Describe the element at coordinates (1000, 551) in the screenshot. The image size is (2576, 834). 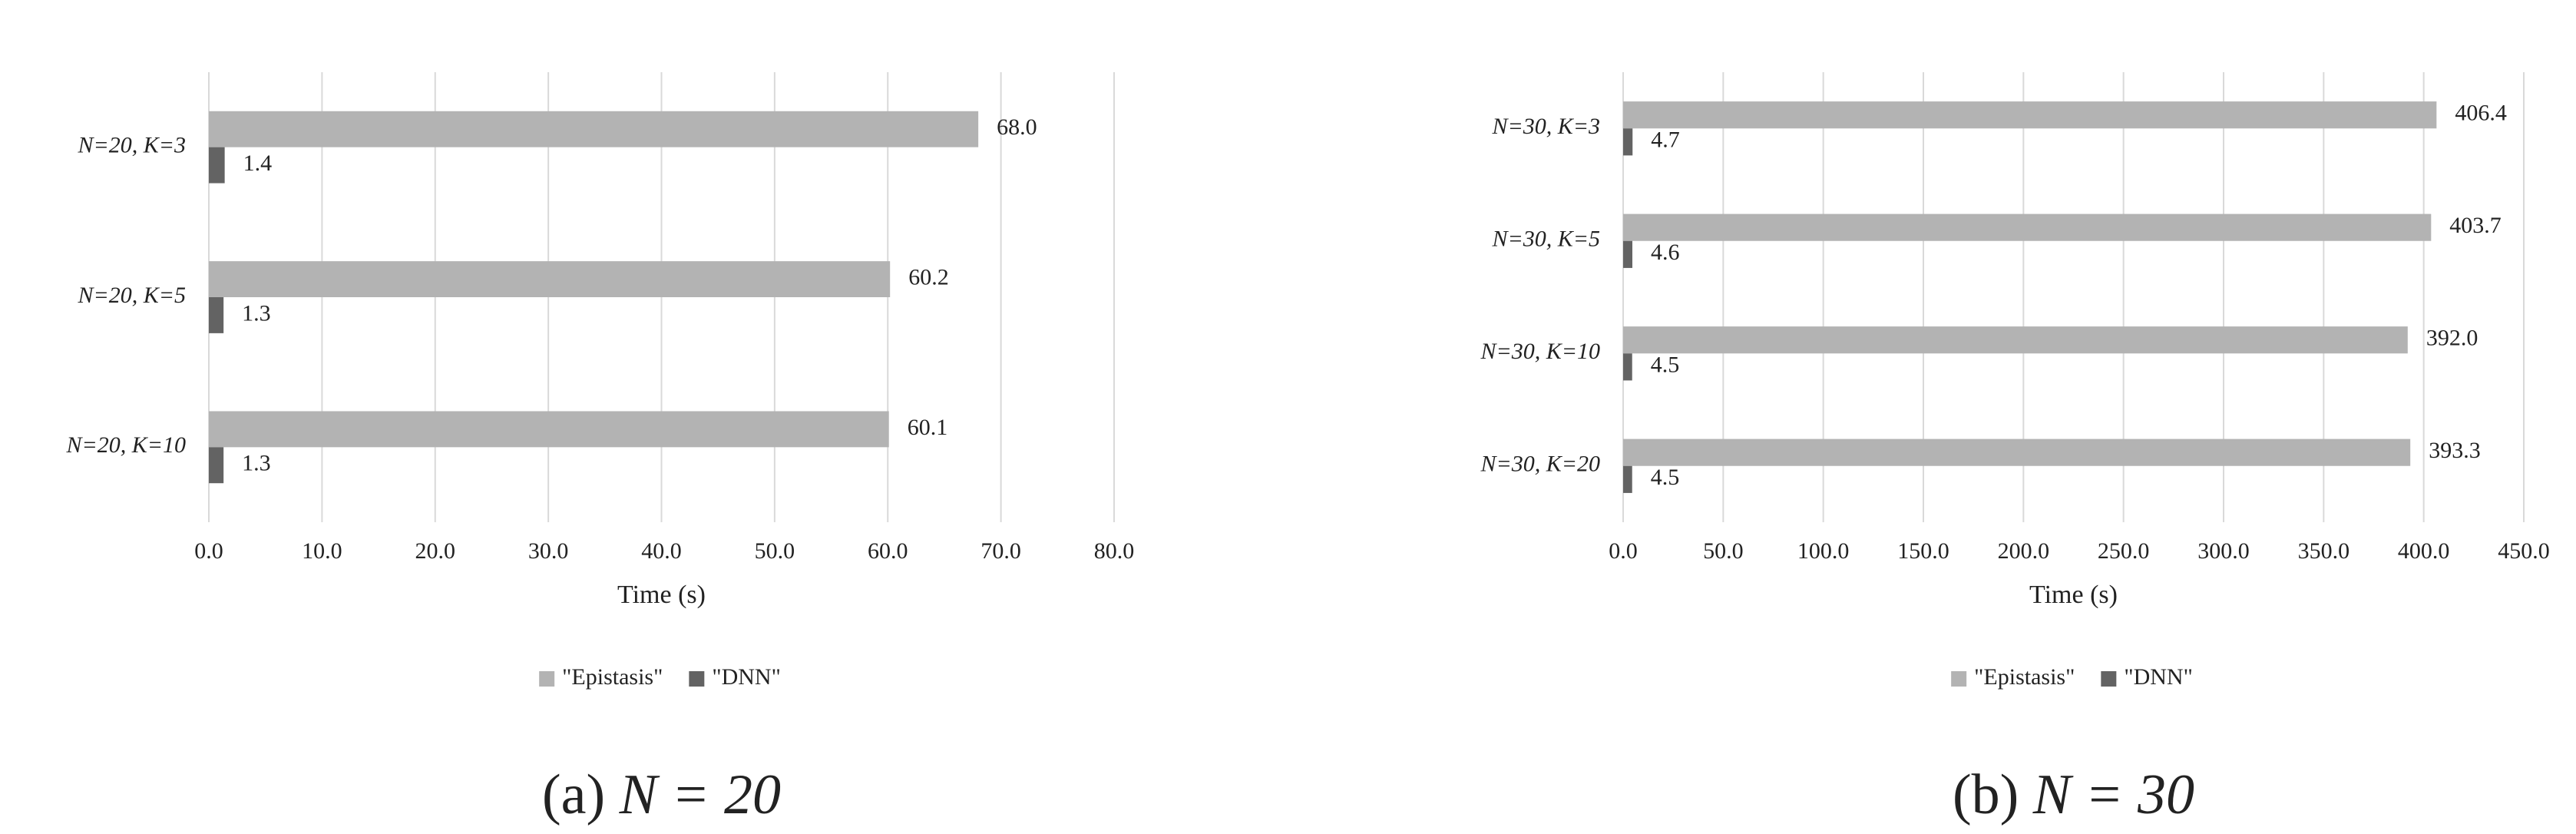
I see `x-tick-label: 70.0` at that location.